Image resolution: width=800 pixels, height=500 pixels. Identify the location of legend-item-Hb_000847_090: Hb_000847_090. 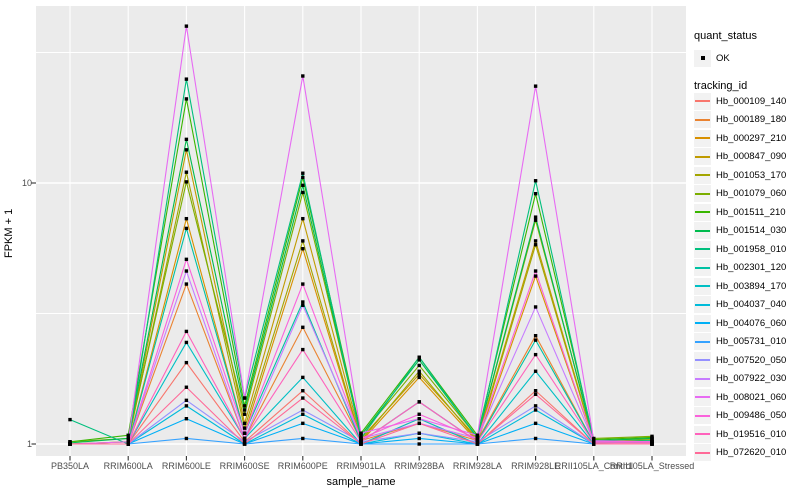
(740, 157).